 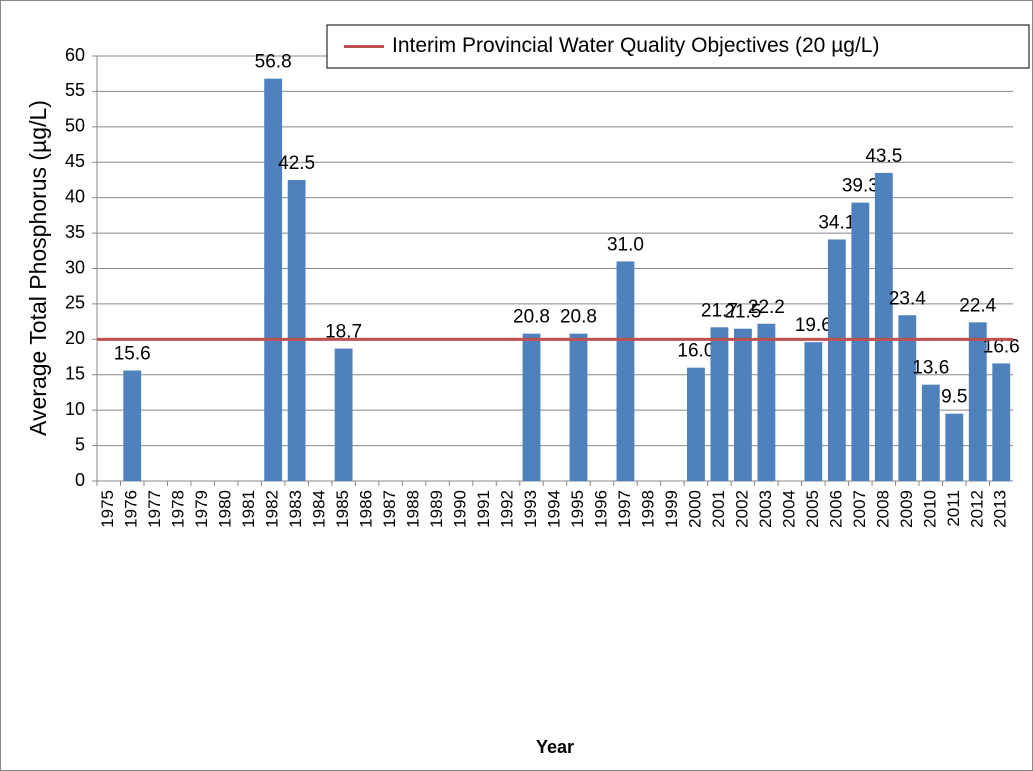 What do you see at coordinates (718, 509) in the screenshot?
I see `x-tick-label: 2001` at bounding box center [718, 509].